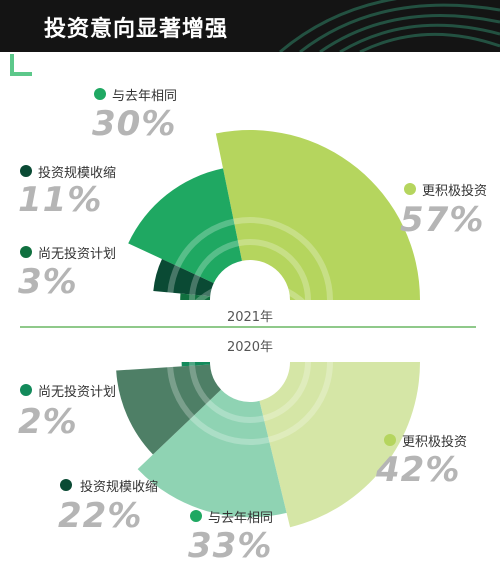 This screenshot has width=500, height=572. I want to click on legend-value: 22%, so click(100, 516).